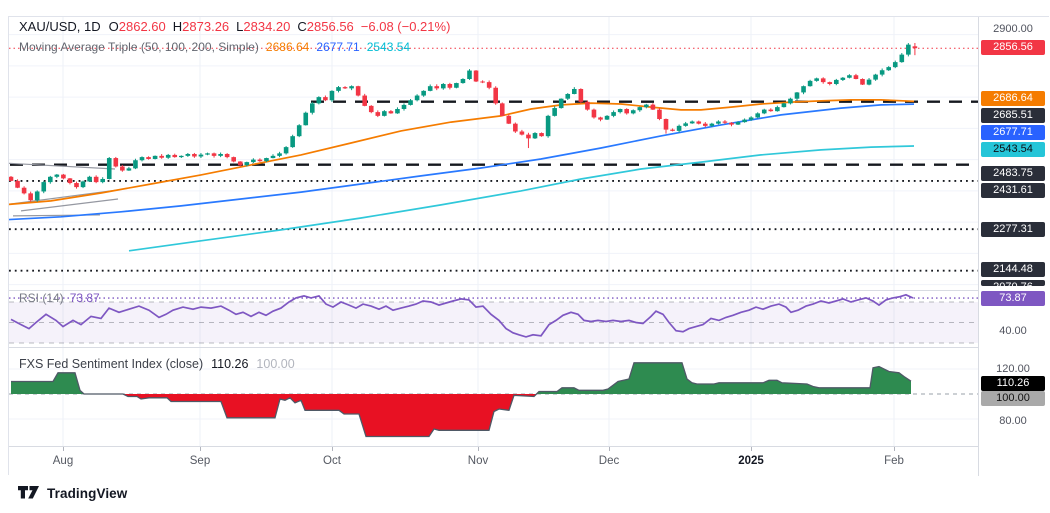 This screenshot has width=1050, height=513. Describe the element at coordinates (201, 26) in the screenshot. I see `ohlc-h: H2873.26` at that location.